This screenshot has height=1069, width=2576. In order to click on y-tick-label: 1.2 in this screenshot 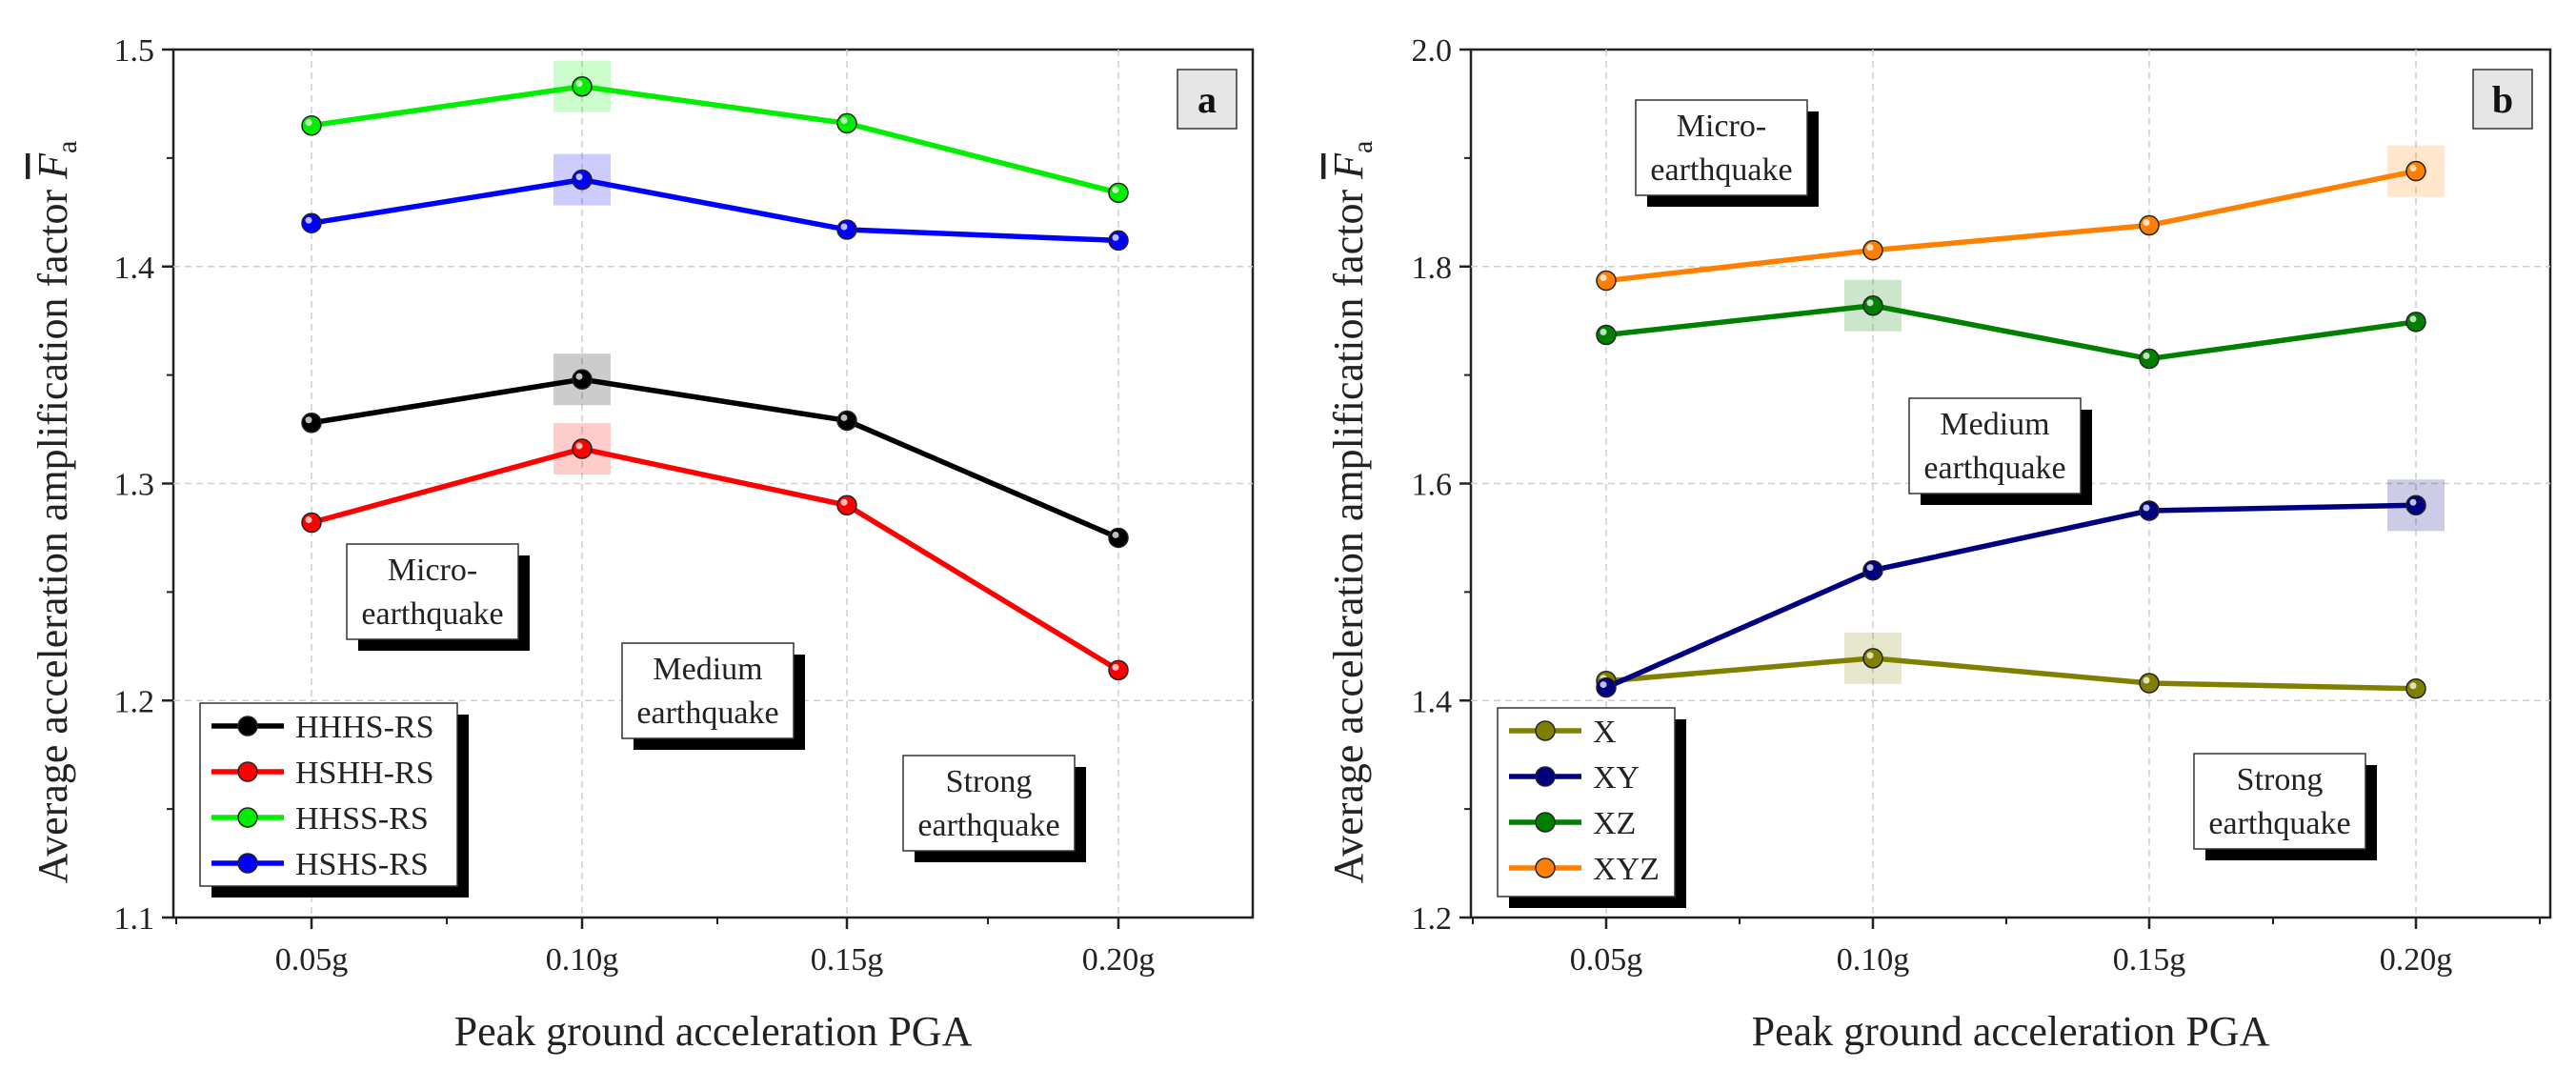, I will do `click(134, 702)`.